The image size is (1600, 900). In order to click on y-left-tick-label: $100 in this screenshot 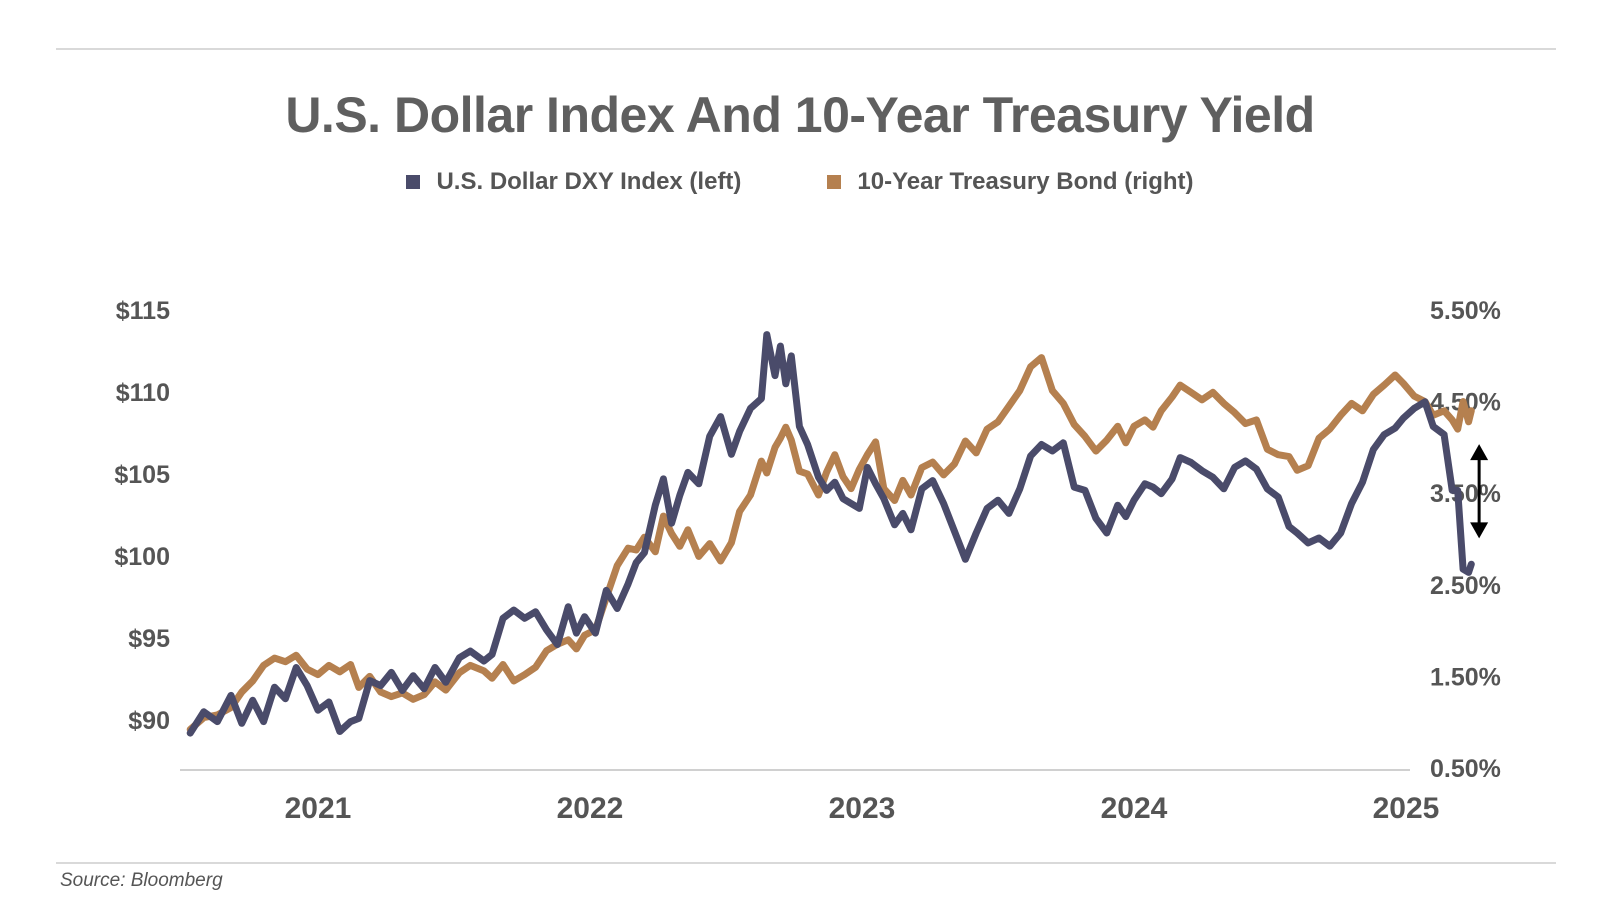, I will do `click(142, 557)`.